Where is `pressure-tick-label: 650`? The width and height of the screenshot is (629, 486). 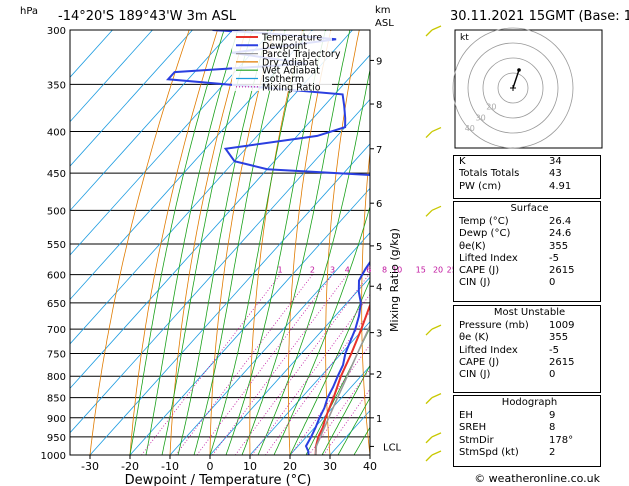
pressure-tick-label: 650 is located at coordinates (56, 304).